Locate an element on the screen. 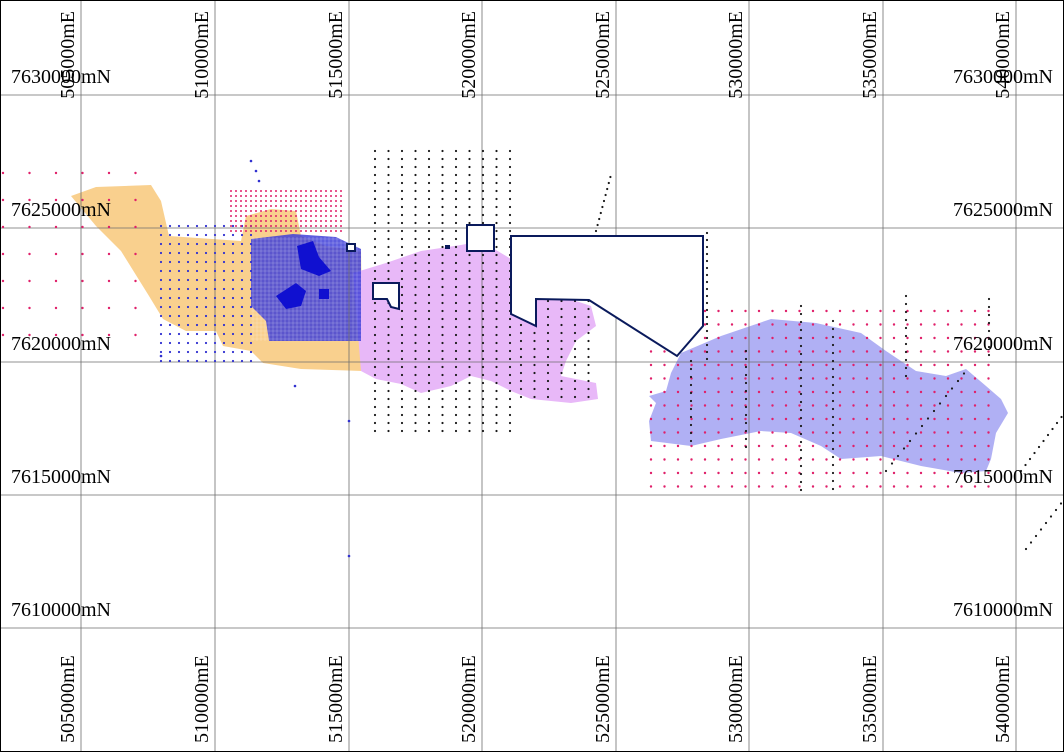 The width and height of the screenshot is (1064, 752). tenement-marker is located at coordinates (447, 247).